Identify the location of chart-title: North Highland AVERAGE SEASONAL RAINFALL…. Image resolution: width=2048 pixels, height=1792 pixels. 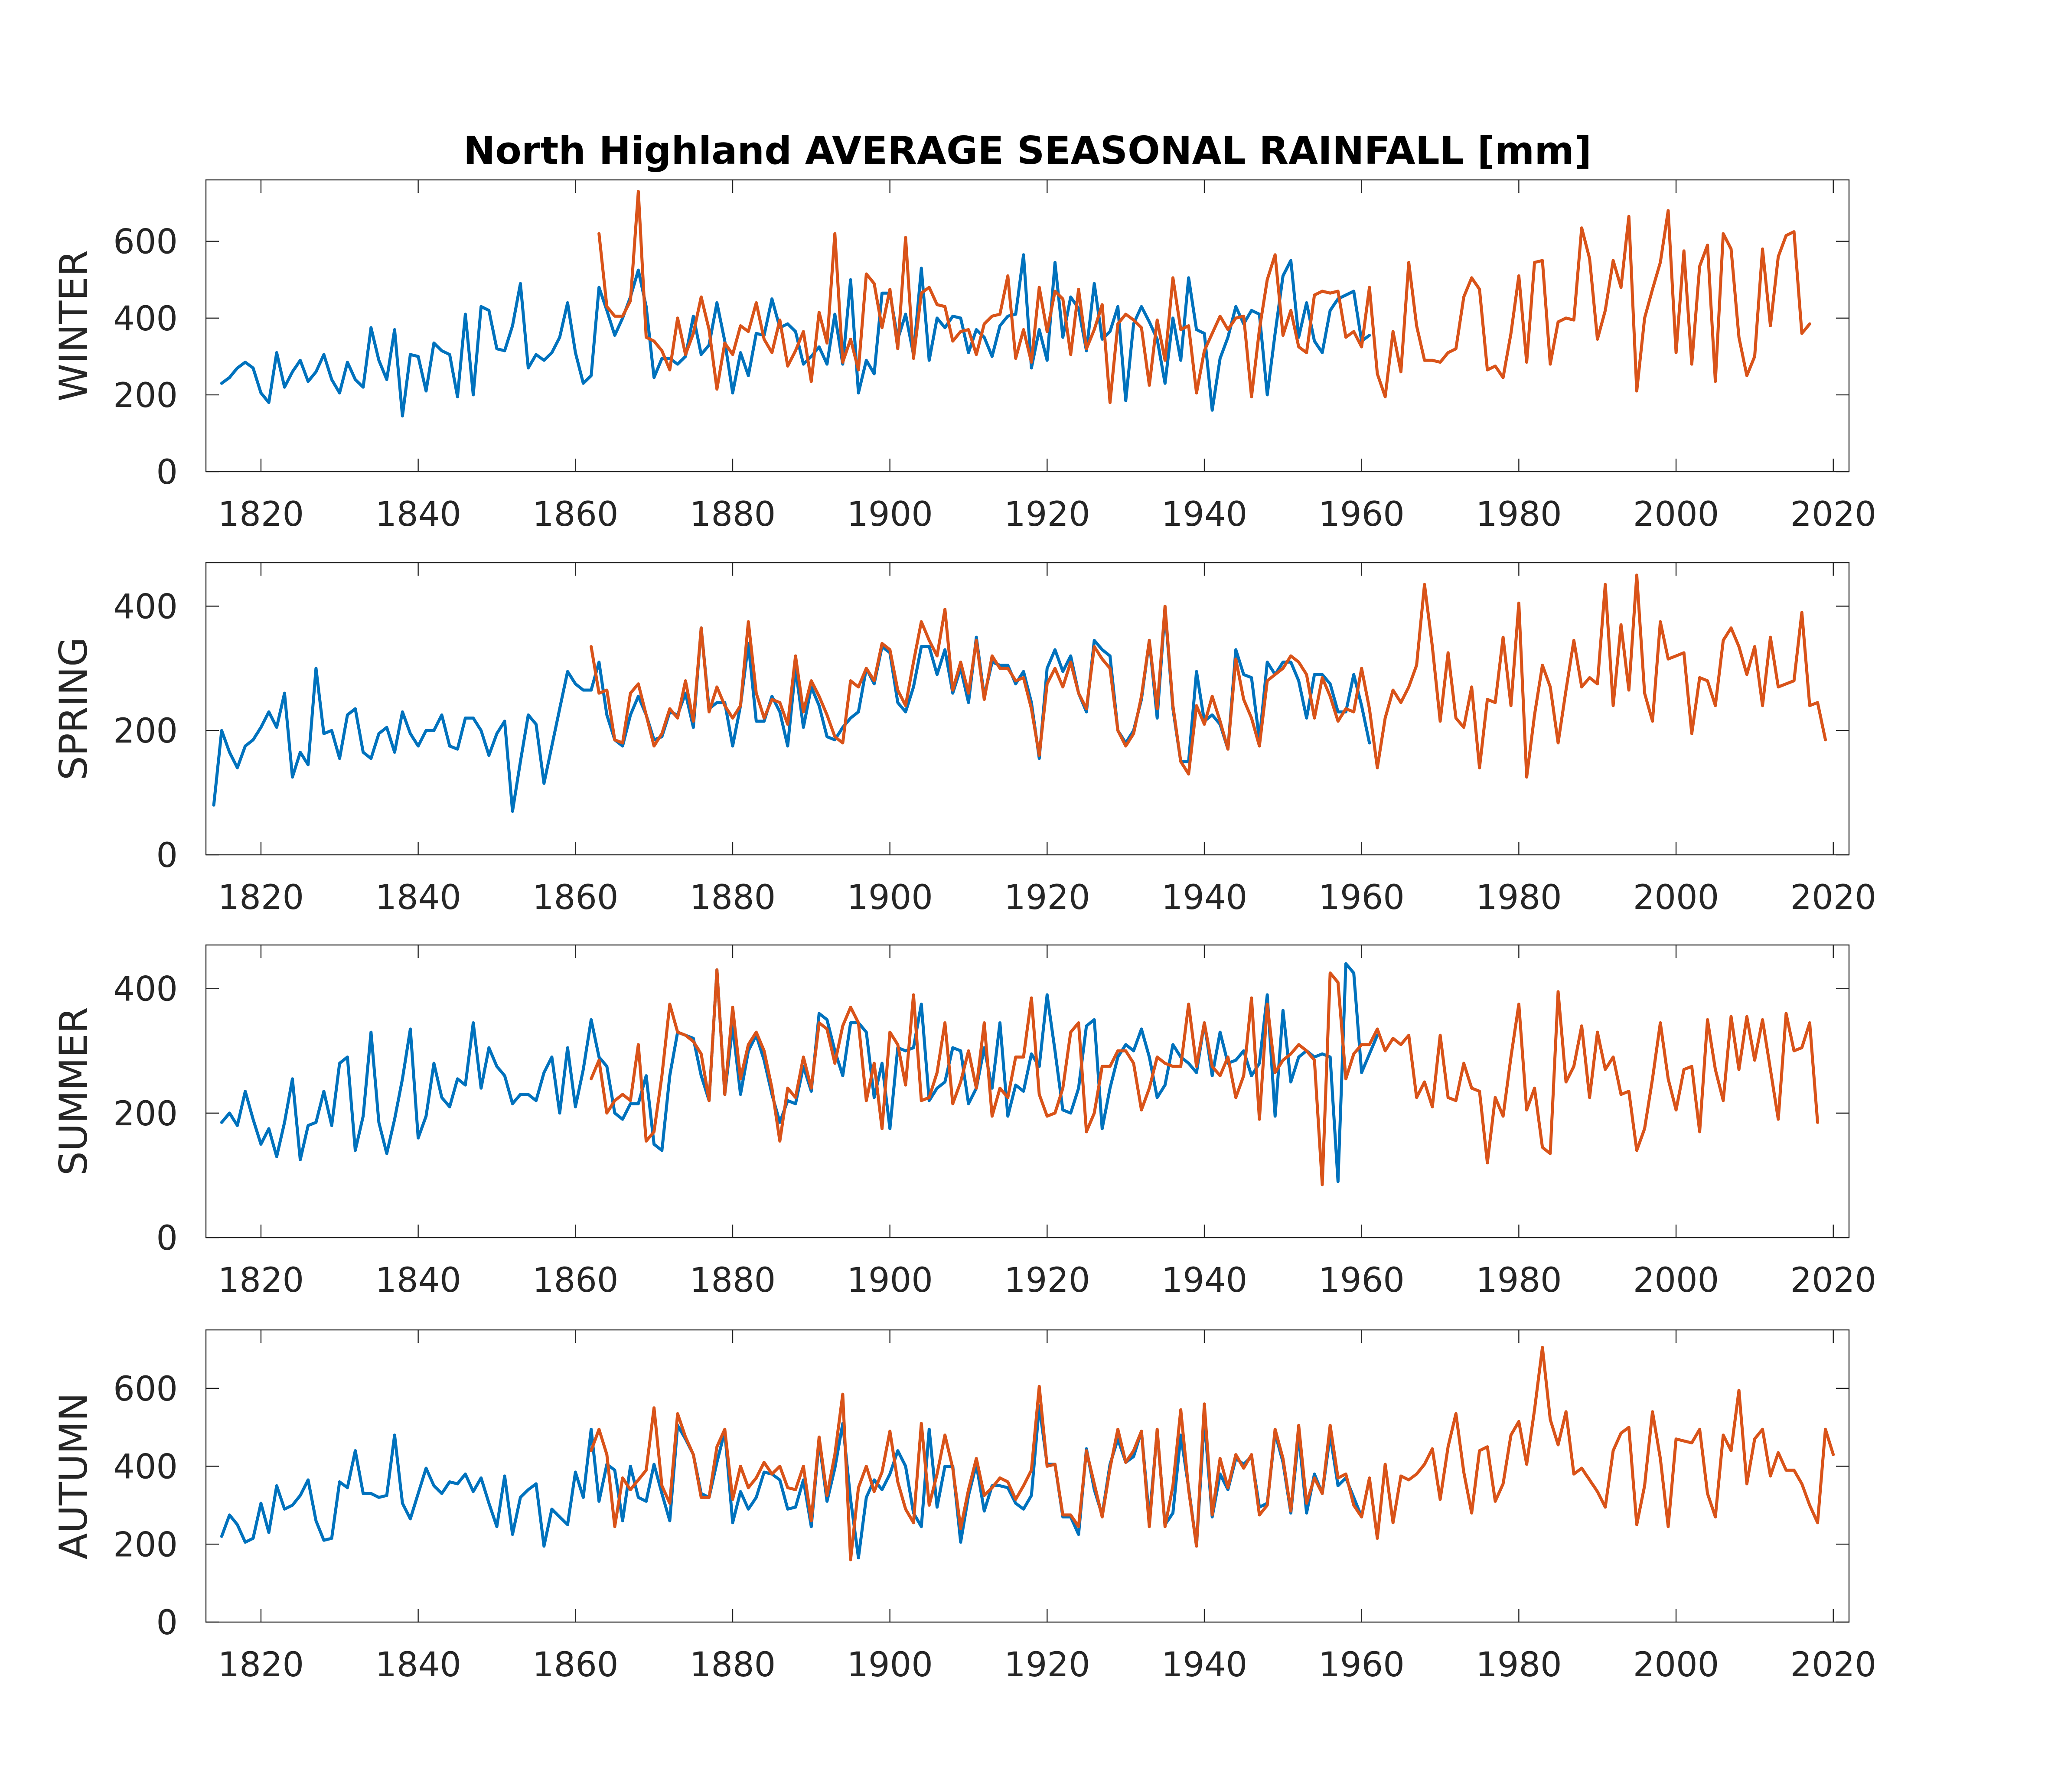
(1027, 150).